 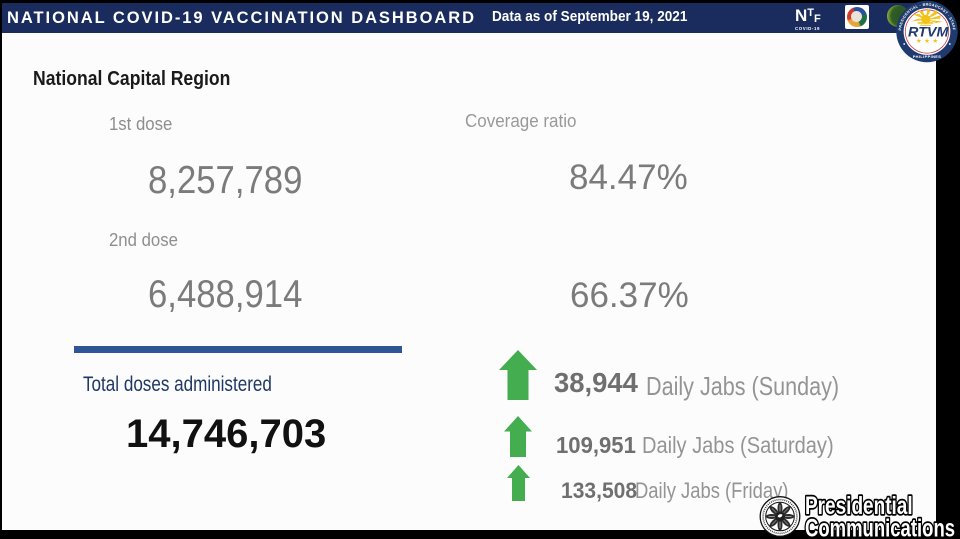 What do you see at coordinates (928, 32) in the screenshot?
I see `svg-text: RTVM` at bounding box center [928, 32].